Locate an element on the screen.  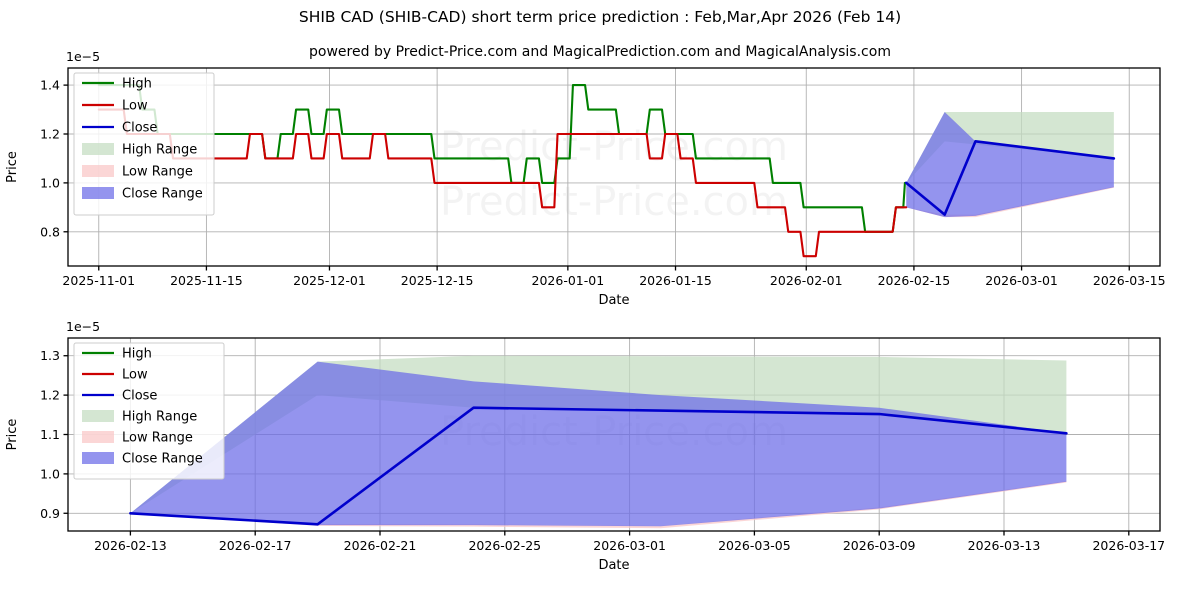
svg-text: 2026-02-13 is located at coordinates (130, 545).